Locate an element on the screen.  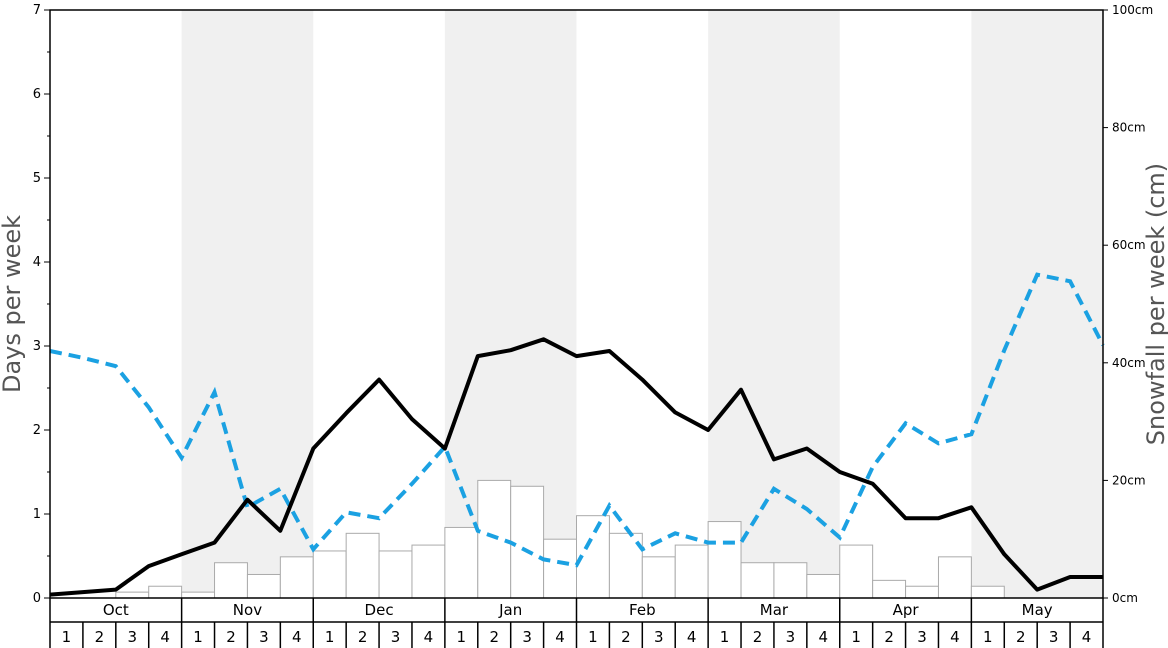
month-label-jan: Jan is located at coordinates (510, 610).